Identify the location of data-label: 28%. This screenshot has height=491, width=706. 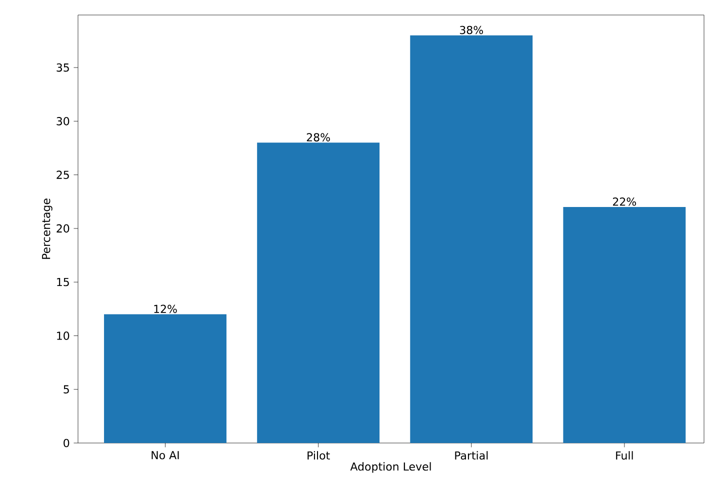
(318, 137).